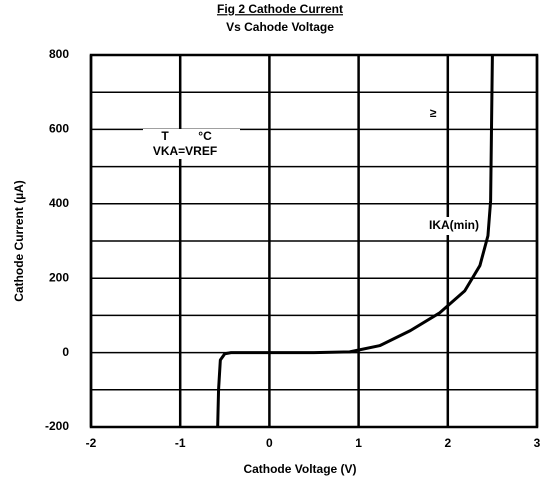 The height and width of the screenshot is (489, 548). I want to click on x-tick-label: 0, so click(269, 443).